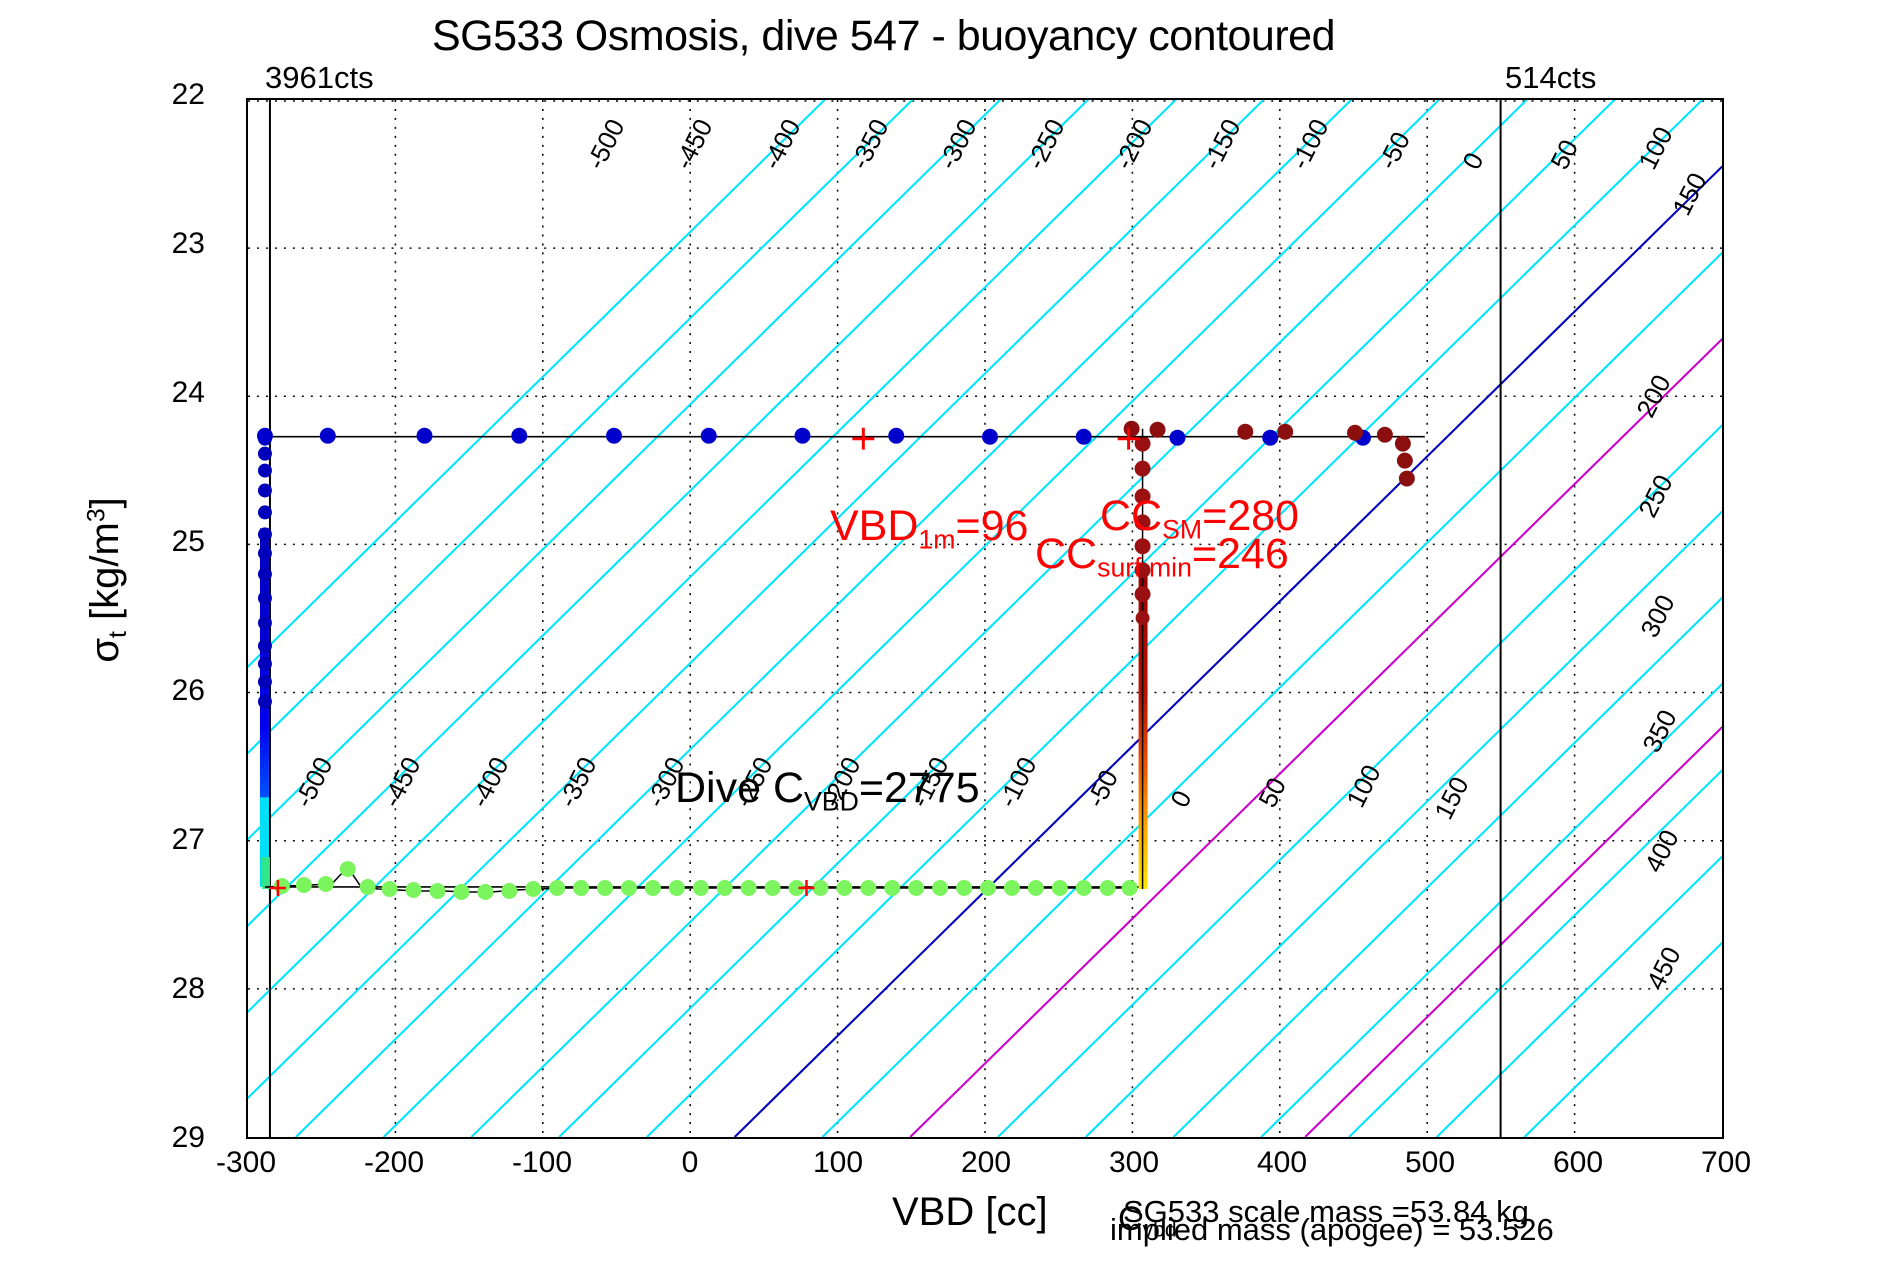  I want to click on footer-cvbd-base: C, so click(1130, 1219).